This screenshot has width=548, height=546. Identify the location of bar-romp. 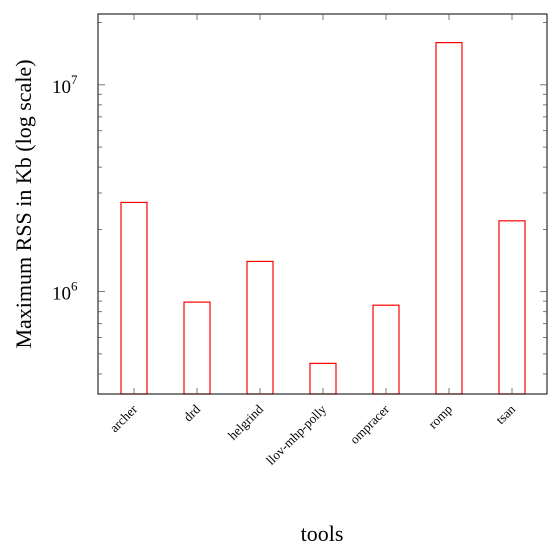
(449, 218).